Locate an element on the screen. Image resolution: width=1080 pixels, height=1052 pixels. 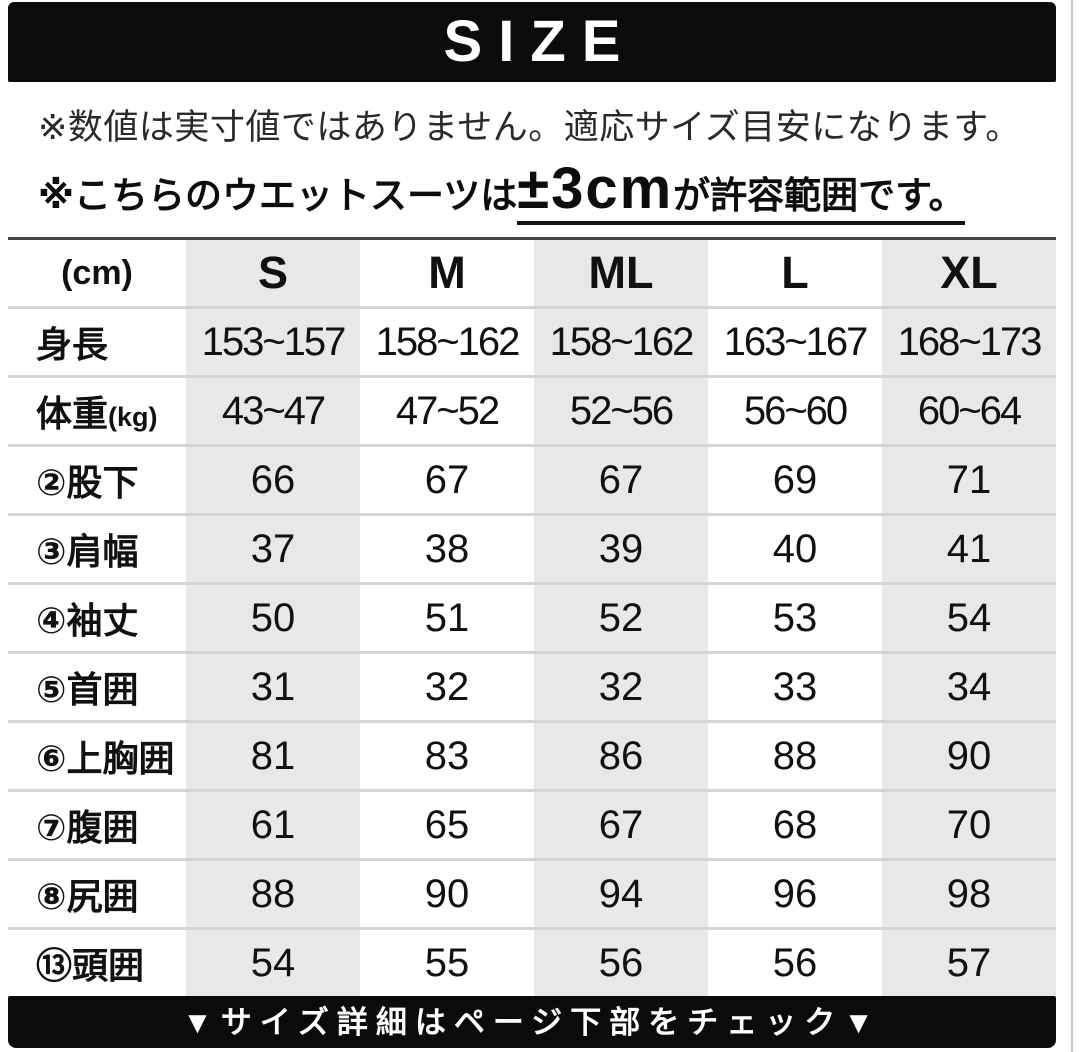
row-label-text: ②股下 is located at coordinates (87, 483).